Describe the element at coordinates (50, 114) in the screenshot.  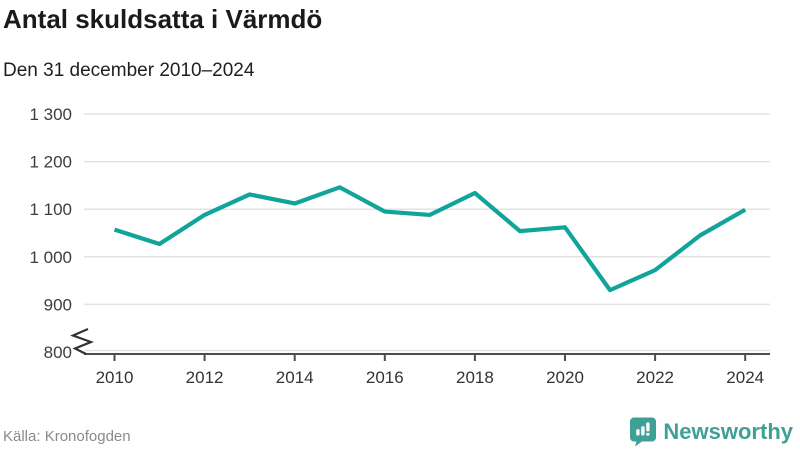
I see `y-tick-label: 1 300` at that location.